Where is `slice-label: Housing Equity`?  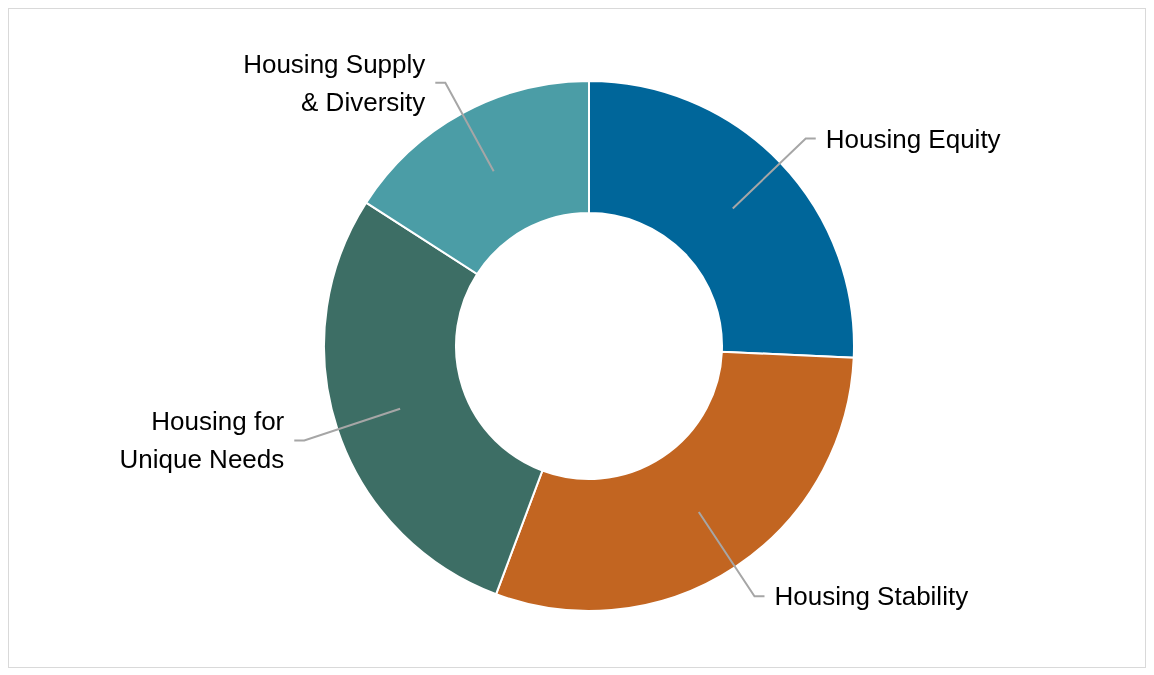
slice-label: Housing Equity is located at coordinates (913, 138).